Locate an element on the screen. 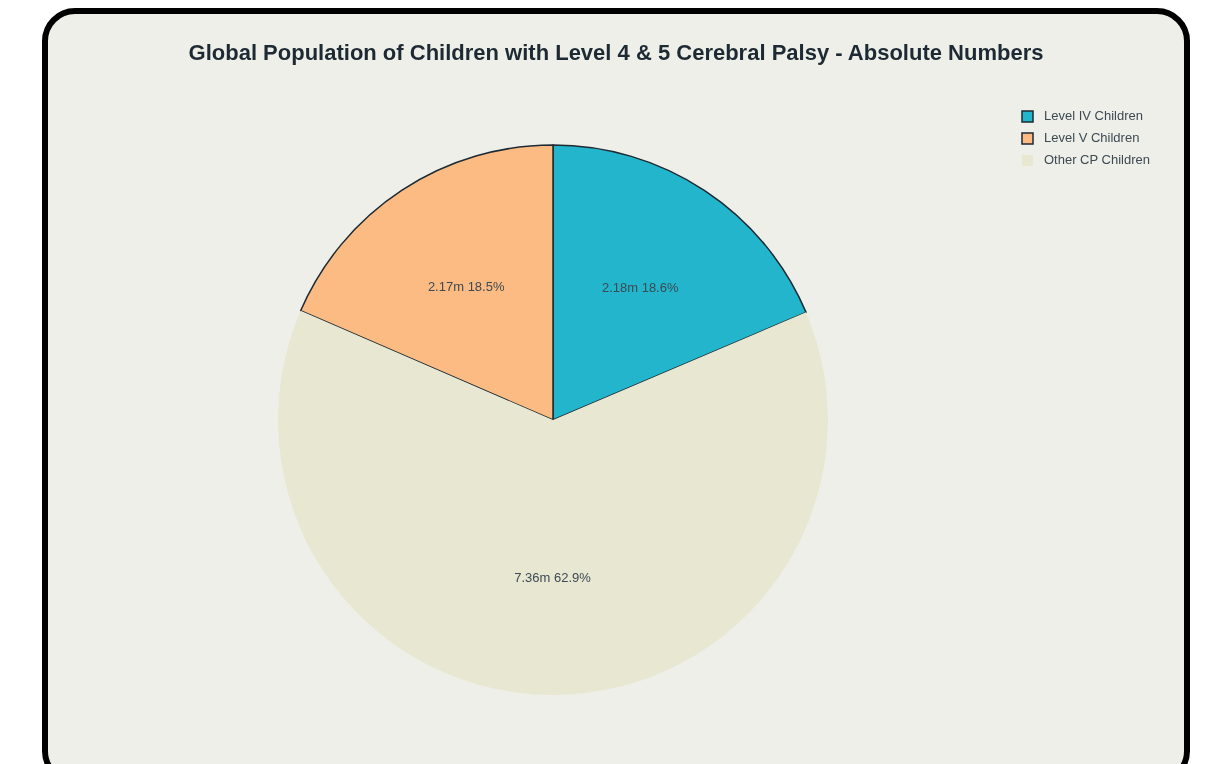 Image resolution: width=1207 pixels, height=764 pixels. data-label: 2.17m 18.5% is located at coordinates (466, 287).